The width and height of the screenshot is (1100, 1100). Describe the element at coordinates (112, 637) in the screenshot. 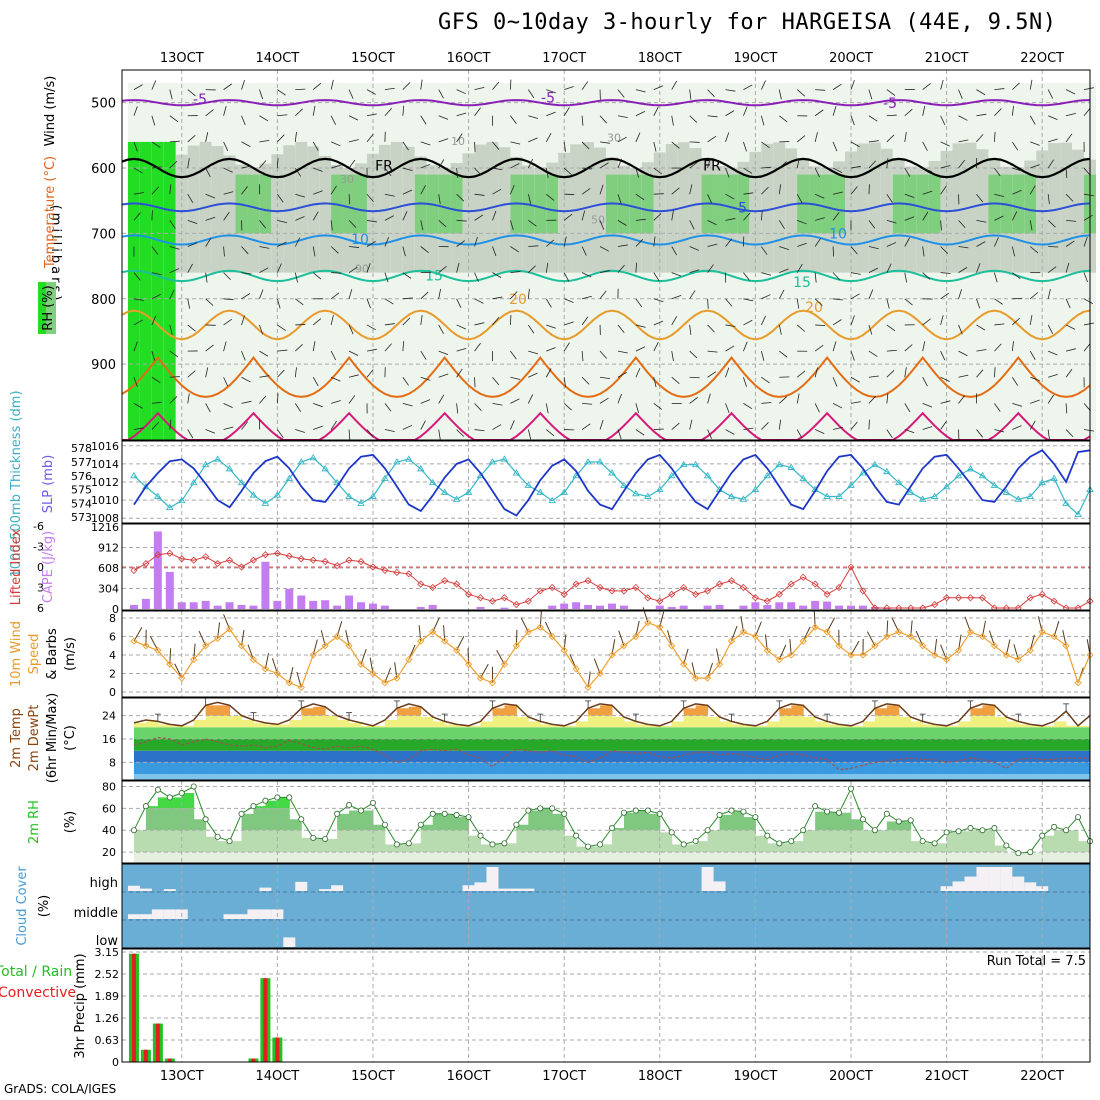

I see `wind-tick-label: 6` at that location.